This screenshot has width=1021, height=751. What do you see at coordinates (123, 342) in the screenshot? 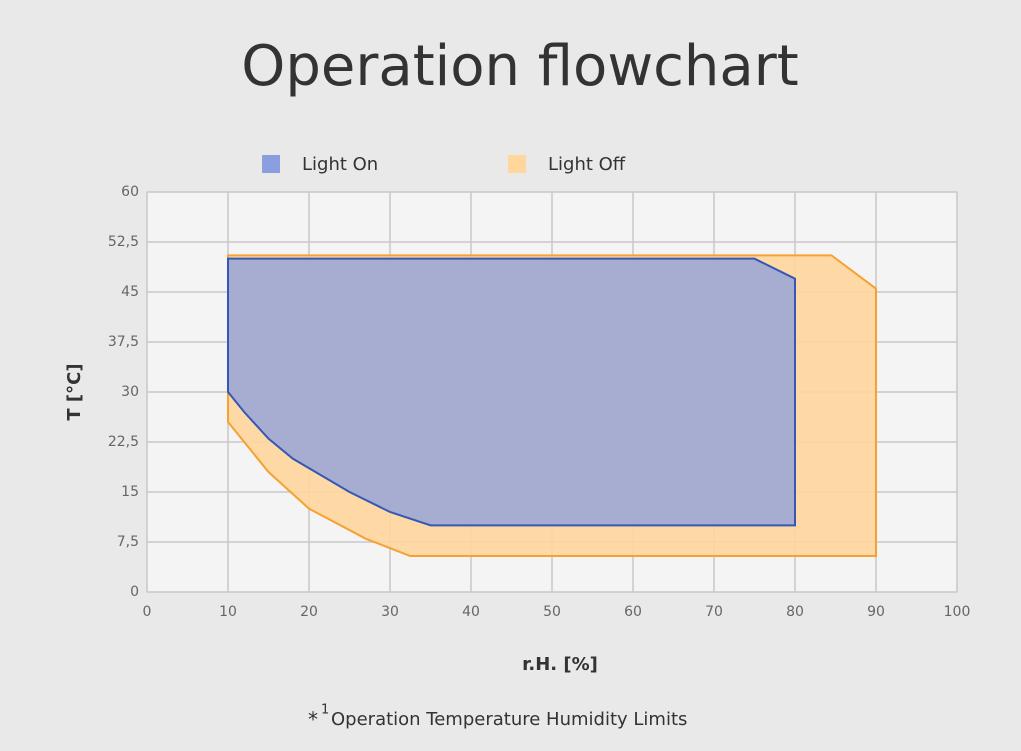
I see `y-tick-label: 37,5` at bounding box center [123, 342].